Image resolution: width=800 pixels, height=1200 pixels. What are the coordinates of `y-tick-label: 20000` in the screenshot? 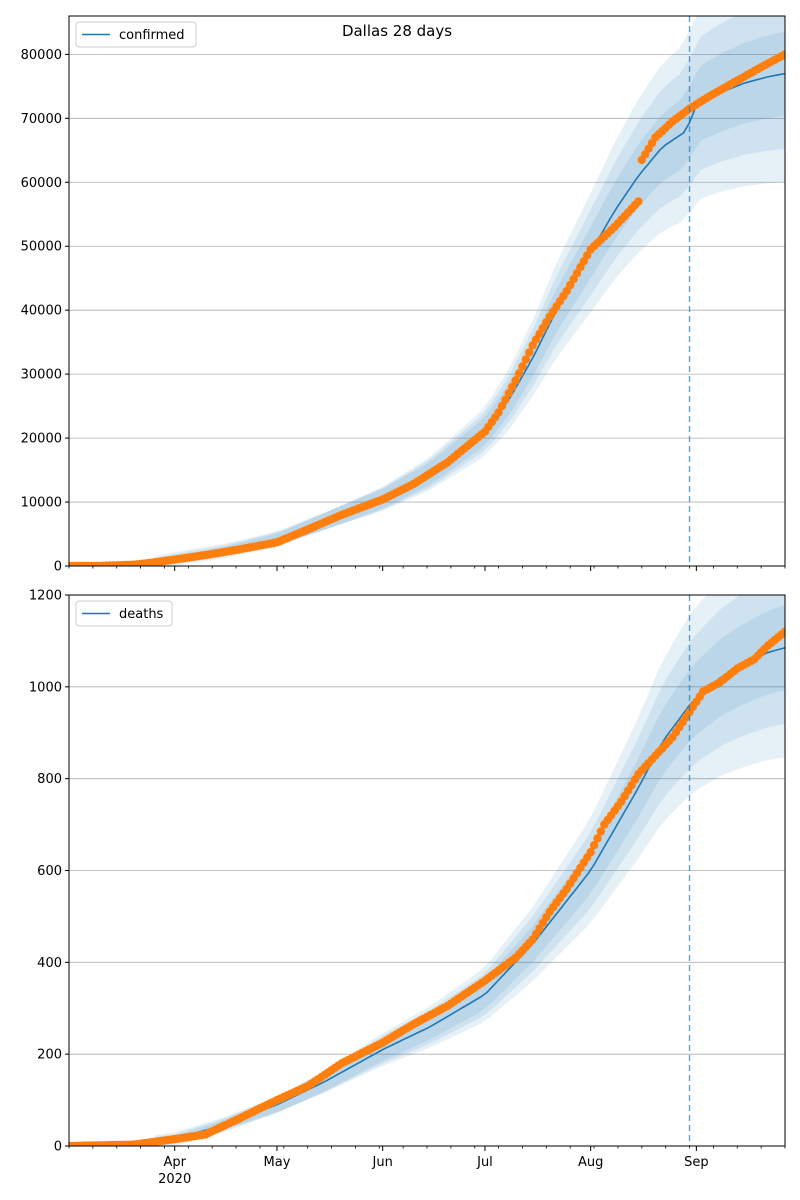 It's located at (41, 439).